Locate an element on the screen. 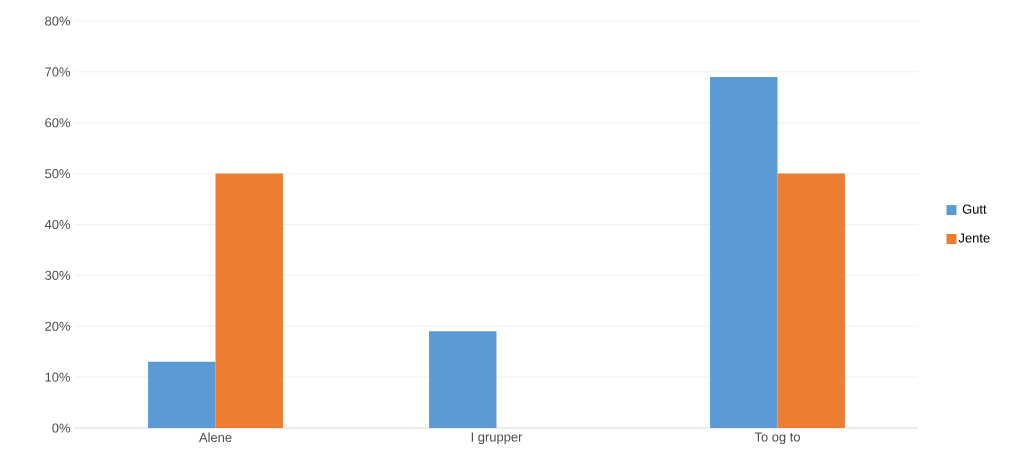  x-tick-label: To og to is located at coordinates (777, 438).